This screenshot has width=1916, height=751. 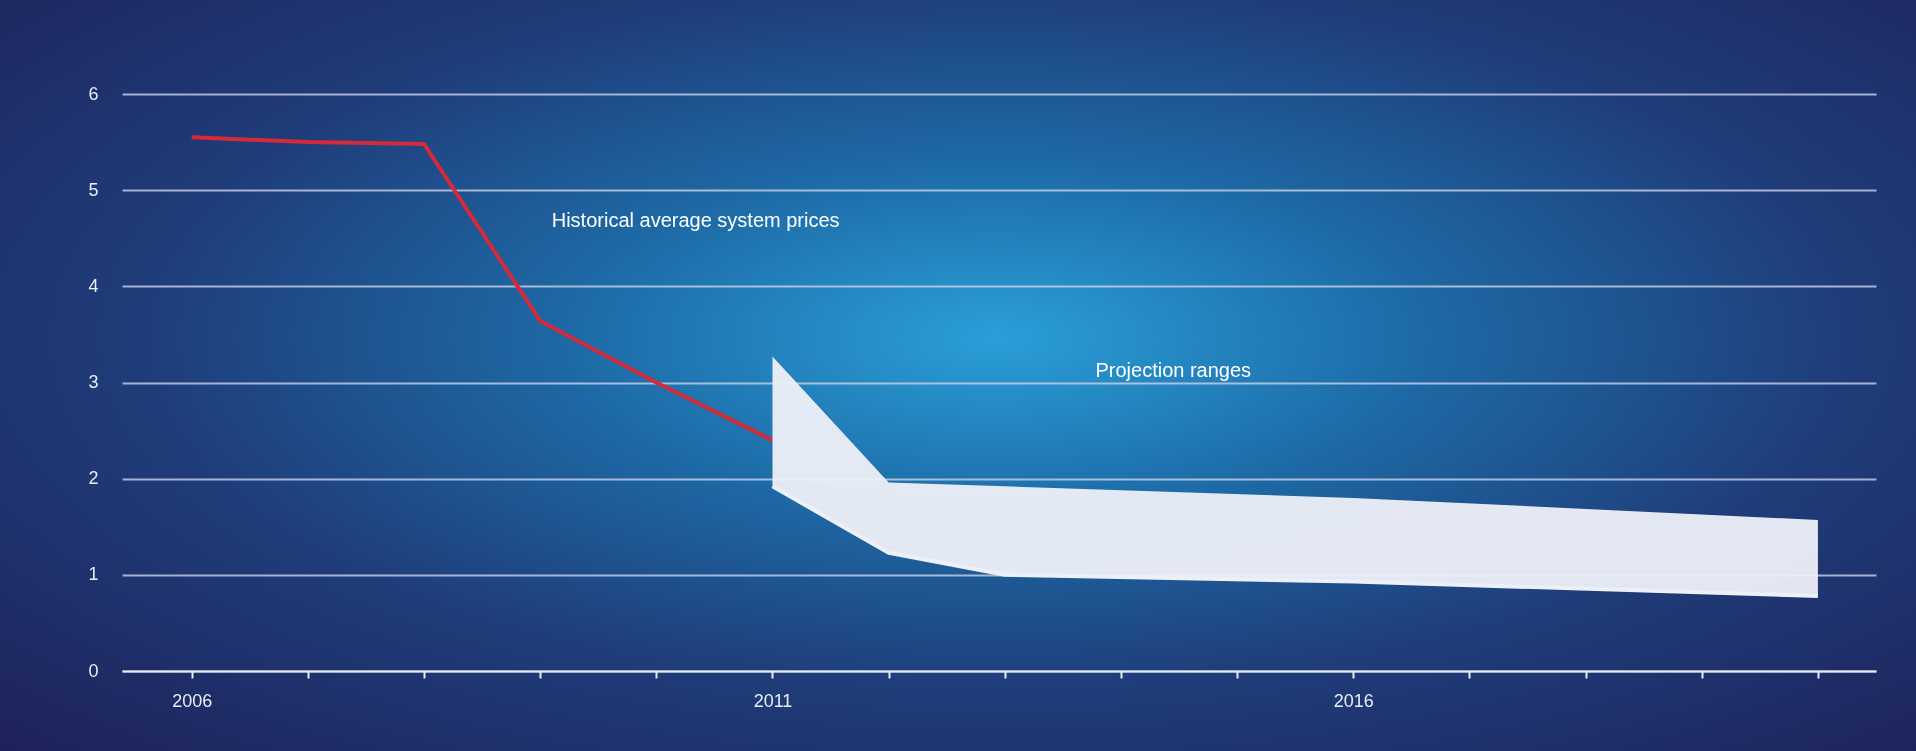 I want to click on y-tick-label: 3, so click(x=93, y=382).